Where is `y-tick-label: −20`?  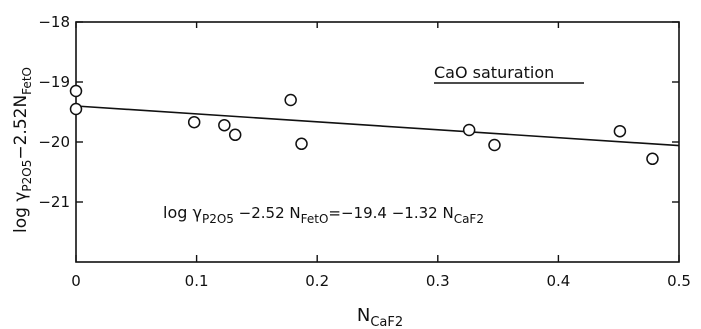 y-tick-label: −20 is located at coordinates (54, 142).